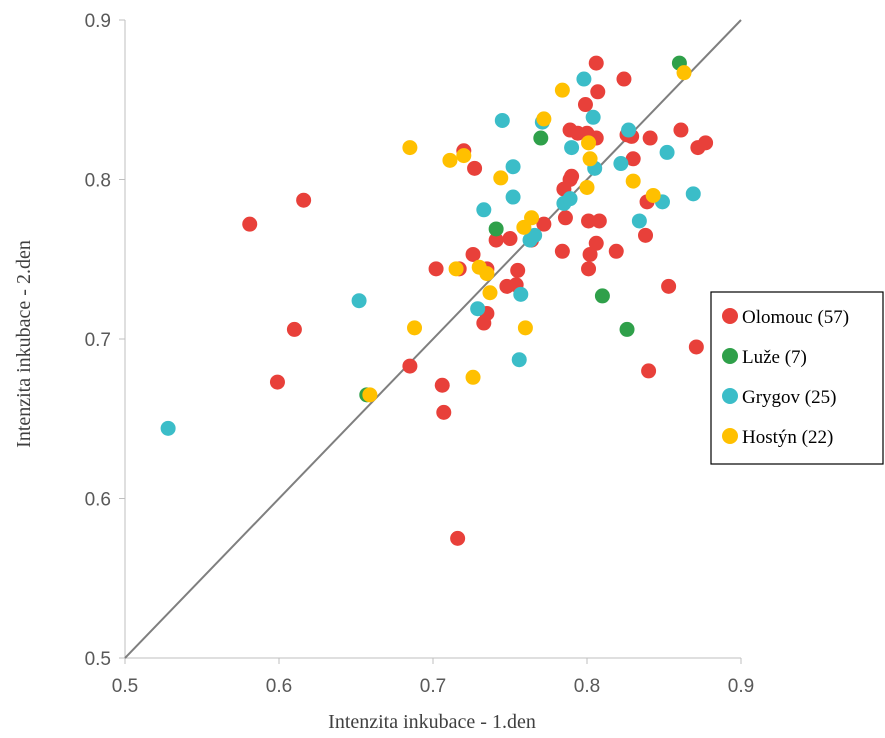 Image resolution: width=885 pixels, height=738 pixels. What do you see at coordinates (98, 21) in the screenshot?
I see `y-tick-label: 0.9` at bounding box center [98, 21].